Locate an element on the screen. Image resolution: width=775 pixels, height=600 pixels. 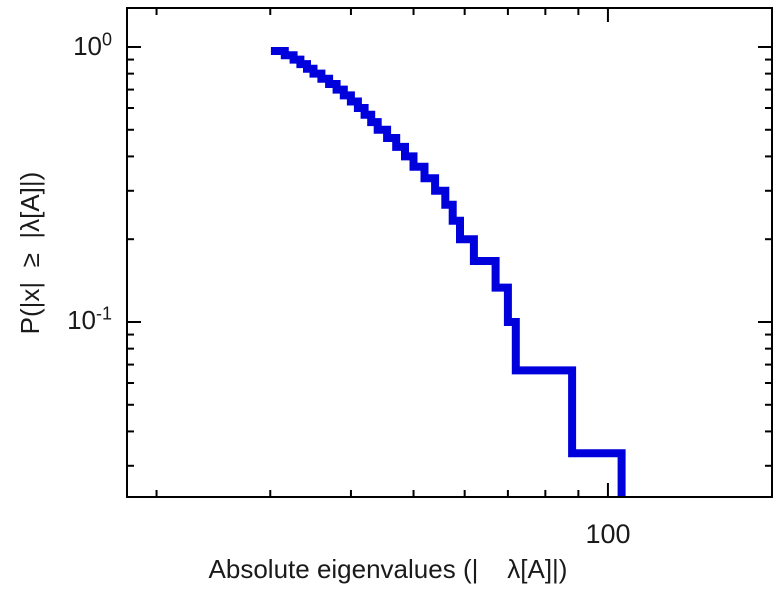
y-tick-label-10e-1: 10-1 is located at coordinates (77, 319).